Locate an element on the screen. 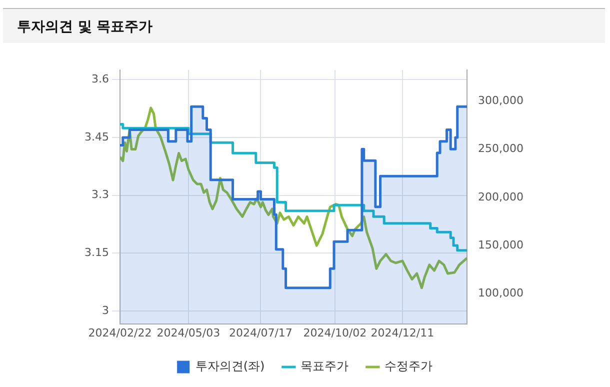 This screenshot has width=610, height=387. chart-title: 투자의견 및 목표주가 is located at coordinates (85, 27).